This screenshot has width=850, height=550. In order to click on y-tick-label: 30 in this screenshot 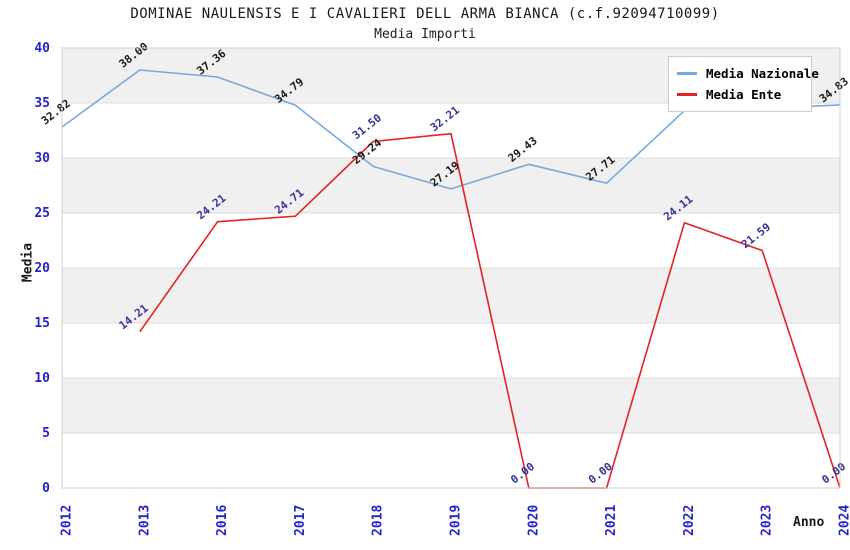, I will do `click(42, 158)`.